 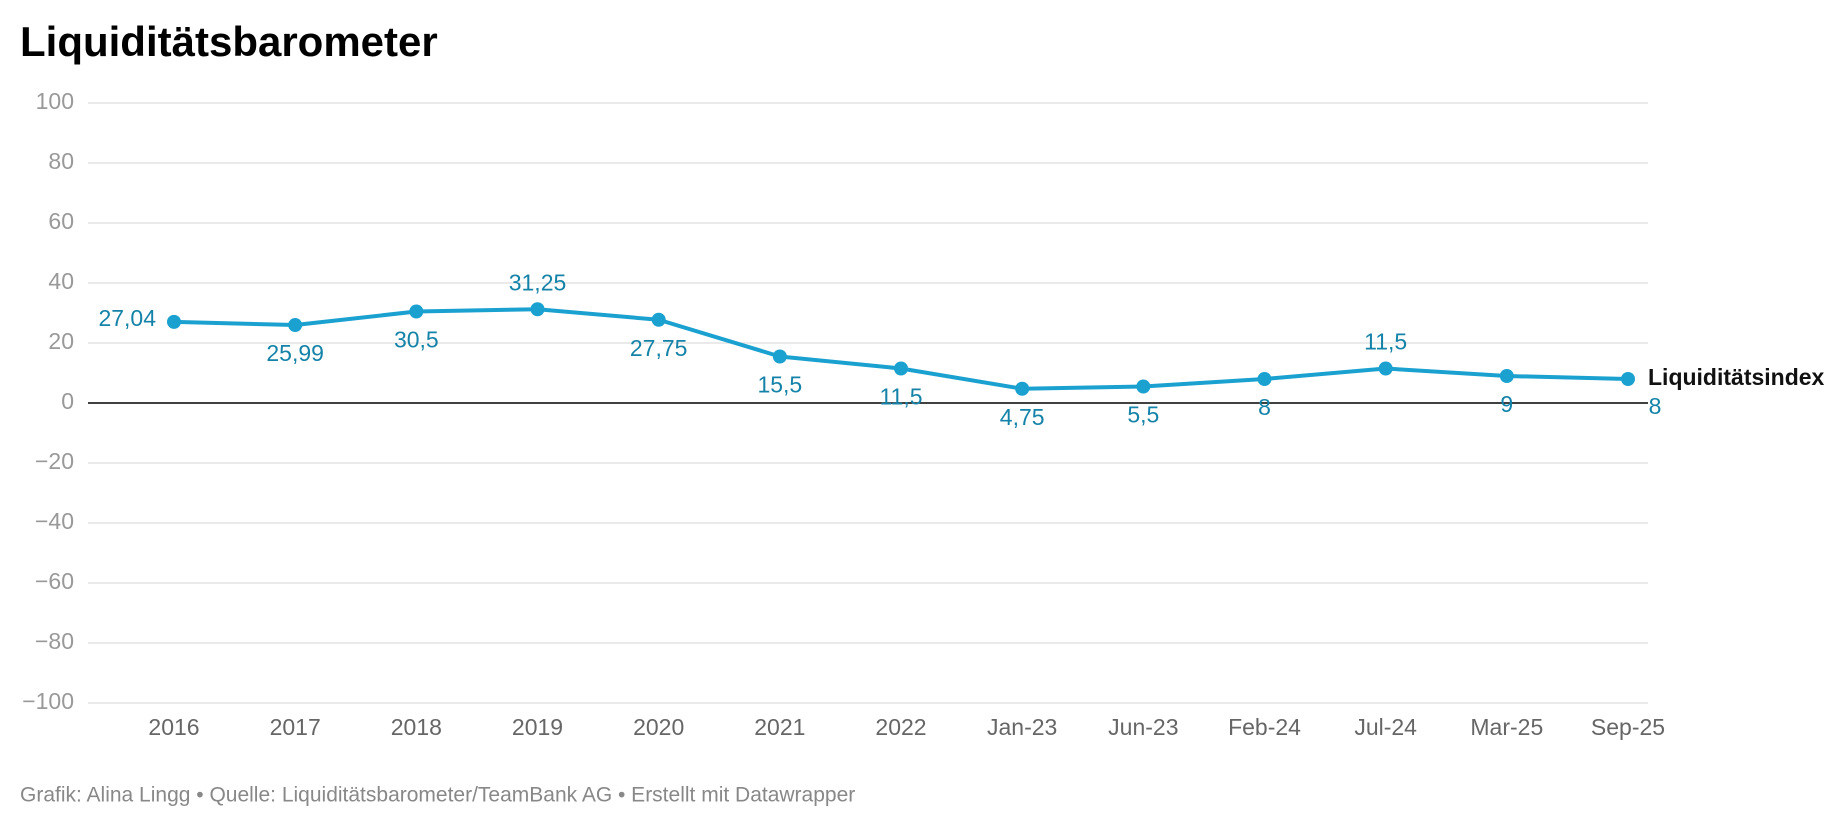 What do you see at coordinates (1506, 404) in the screenshot?
I see `data-label: 9` at bounding box center [1506, 404].